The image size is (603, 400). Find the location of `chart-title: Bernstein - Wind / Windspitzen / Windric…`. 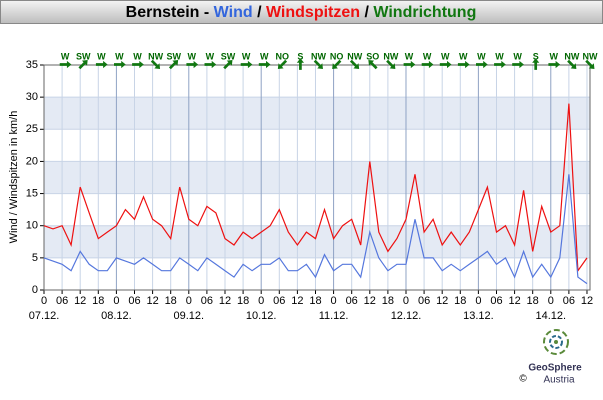

chart-title: Bernstein - Wind / Windspitzen / Windric… is located at coordinates (301, 12).